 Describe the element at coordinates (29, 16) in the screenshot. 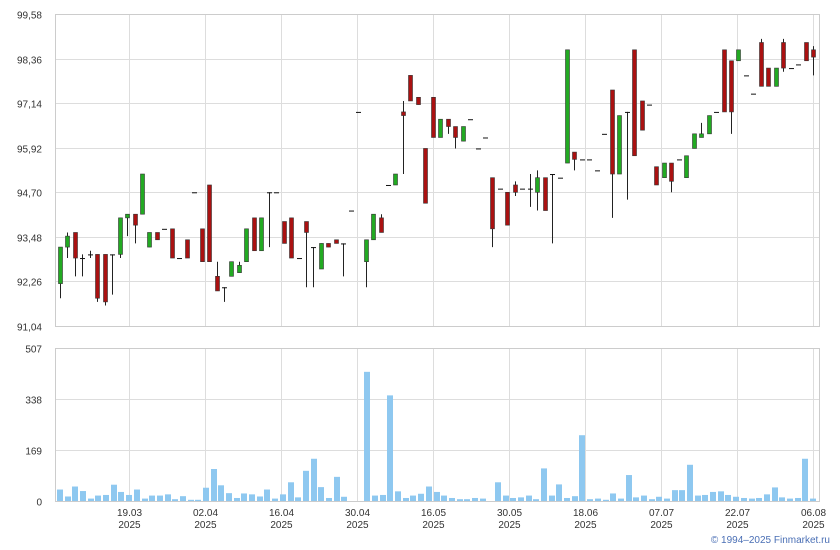

I see `price-tick-label: 99,58` at that location.